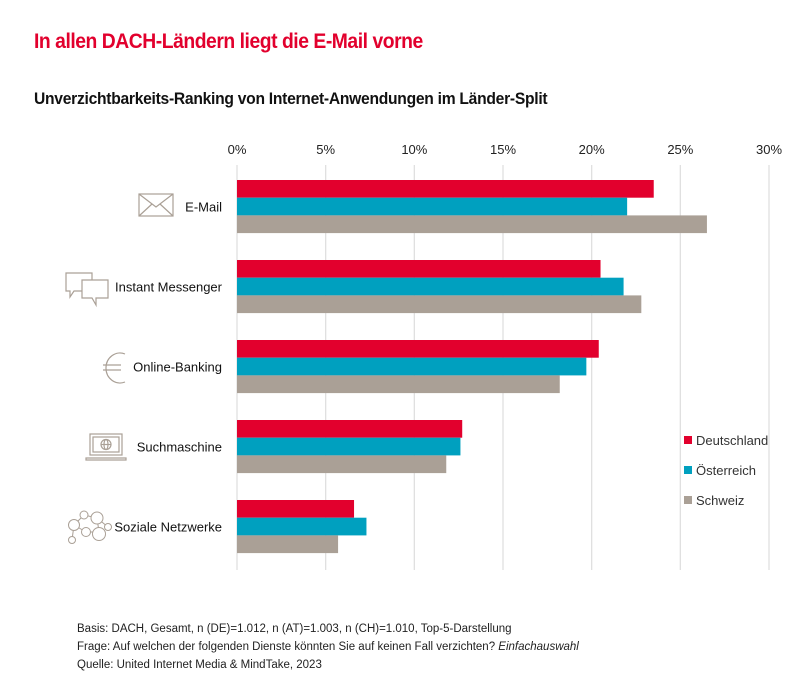 The image size is (800, 692). Describe the element at coordinates (349, 446) in the screenshot. I see `bar-sterreich-3: Österreich: 12.6%` at that location.